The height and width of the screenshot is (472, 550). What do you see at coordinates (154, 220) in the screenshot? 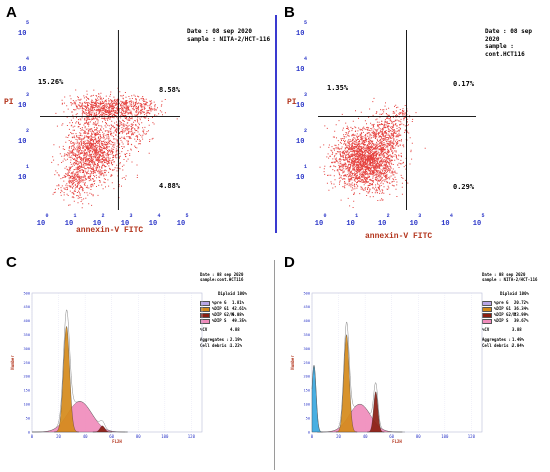
I see `x-tick-label: 4 10` at bounding box center [154, 220].